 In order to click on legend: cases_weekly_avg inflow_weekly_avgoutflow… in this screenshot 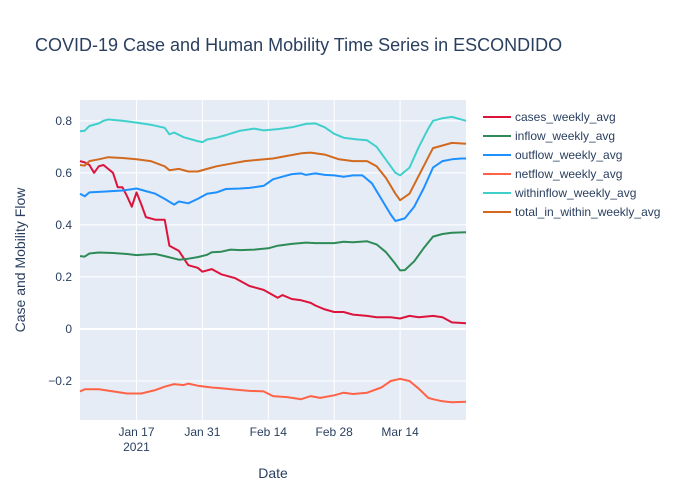, I will do `click(571, 164)`.